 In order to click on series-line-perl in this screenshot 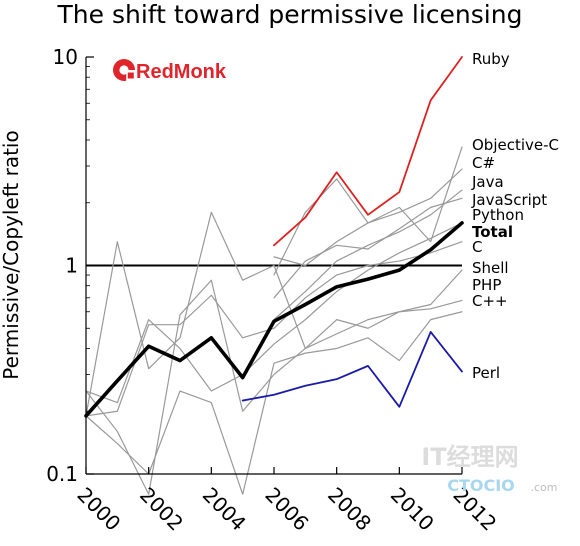, I will do `click(352, 369)`.